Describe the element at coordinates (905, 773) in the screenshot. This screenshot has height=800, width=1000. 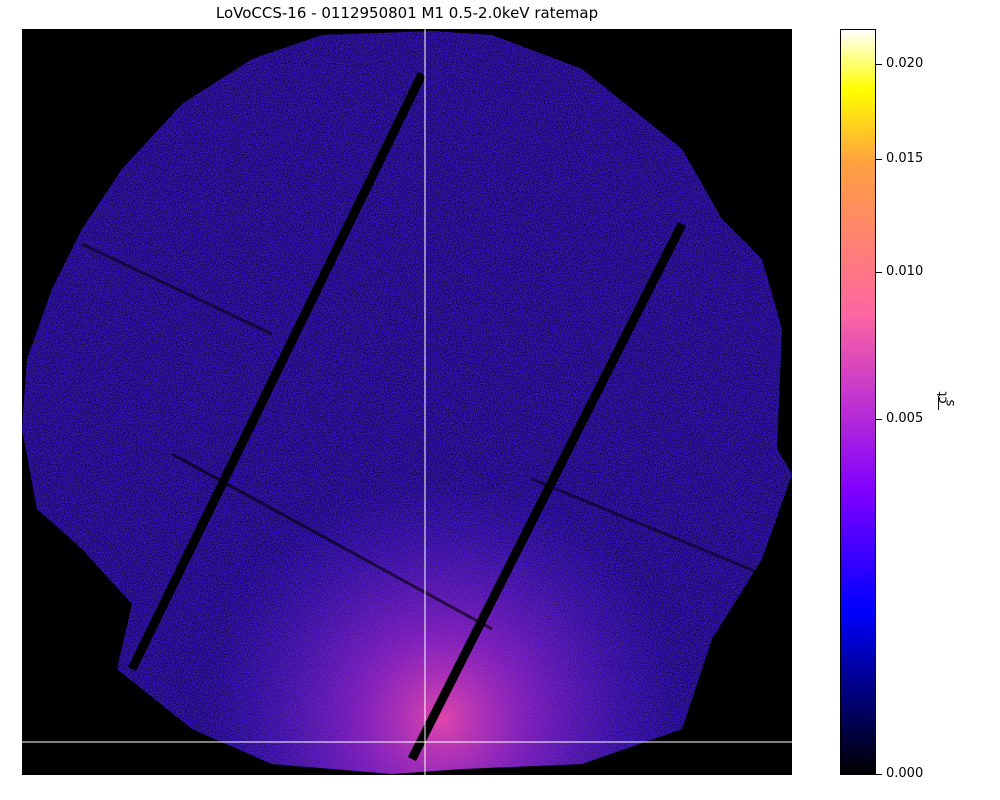
I see `colorbar-tick-label: 0.000` at that location.